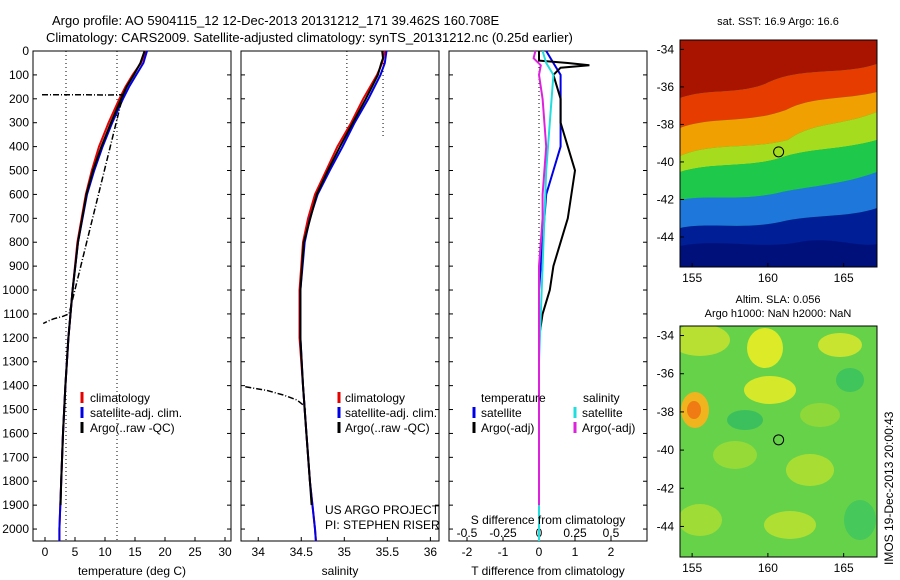  I want to click on y-tick-label: 400, so click(19, 147).